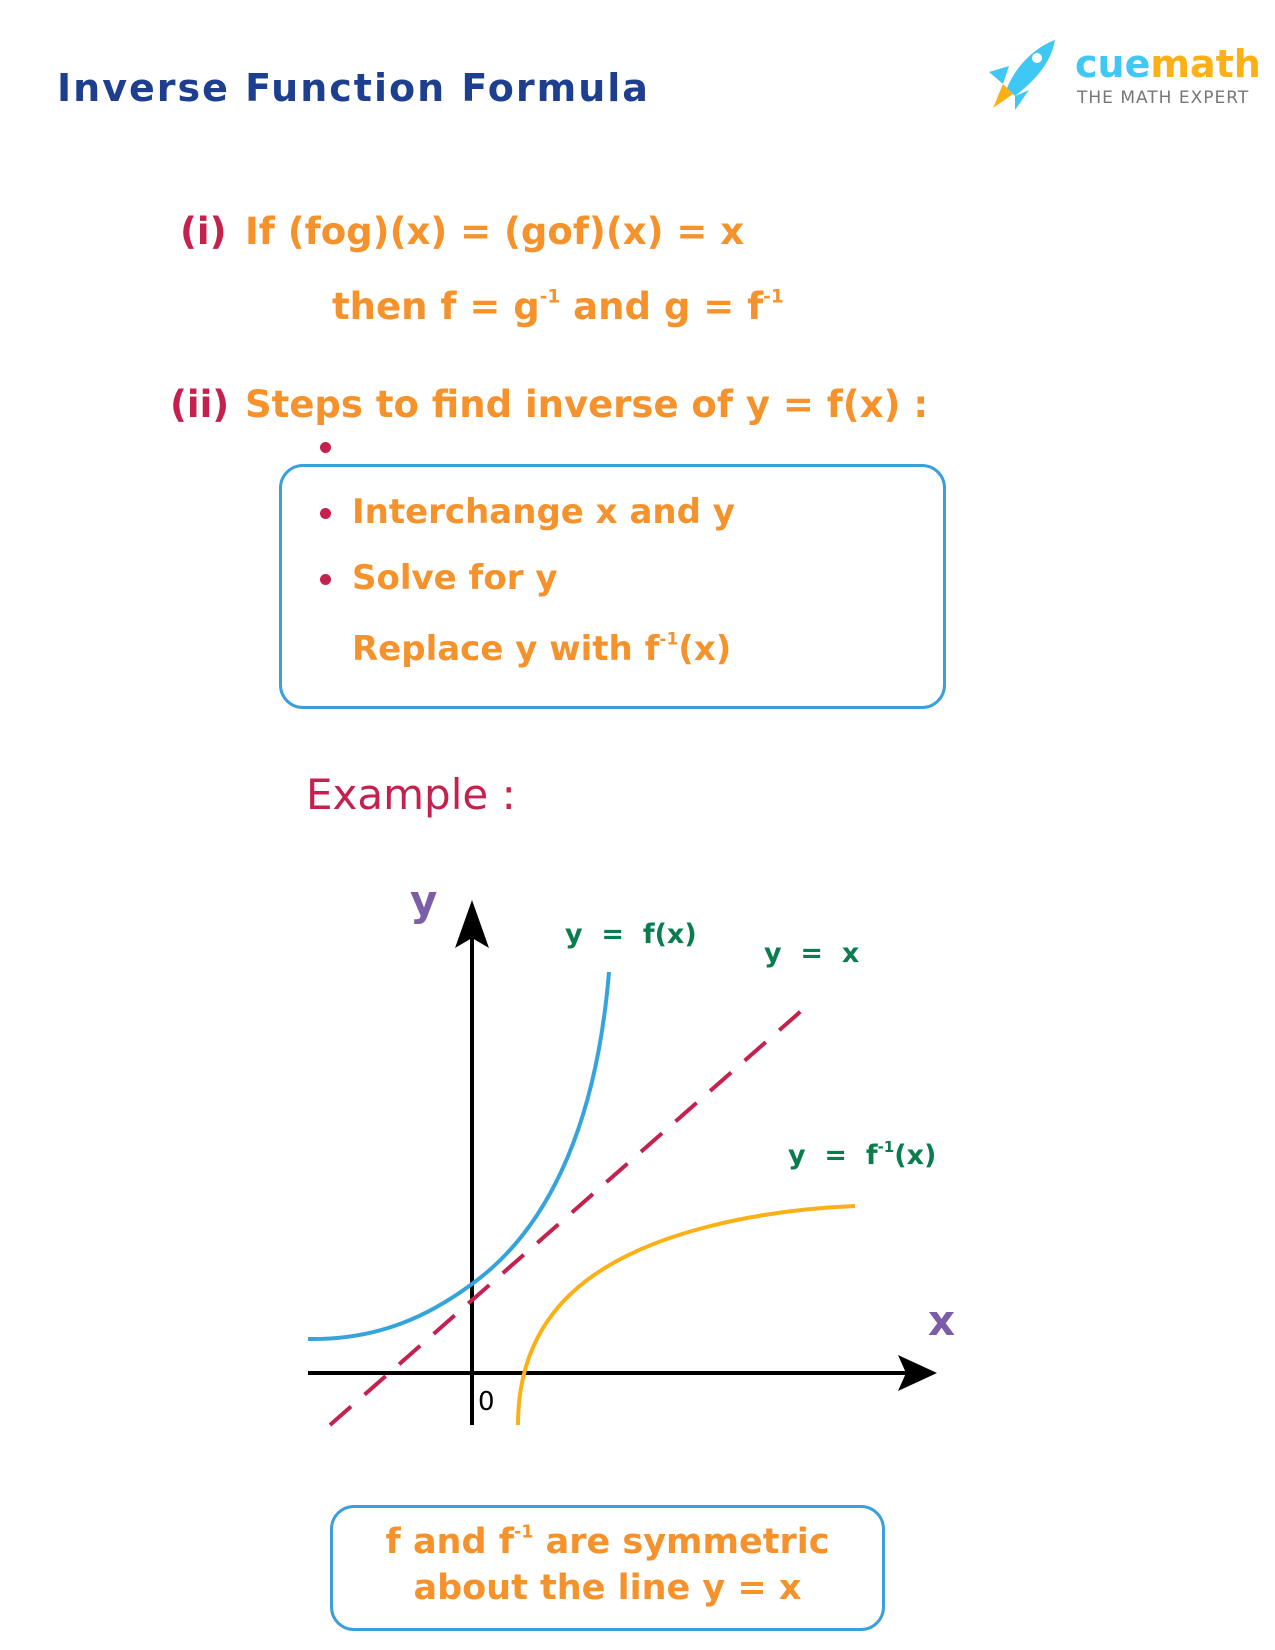 The image size is (1275, 1650). What do you see at coordinates (587, 404) in the screenshot?
I see `formula-ii-text: Steps to find inverse of y = f(x) :` at bounding box center [587, 404].